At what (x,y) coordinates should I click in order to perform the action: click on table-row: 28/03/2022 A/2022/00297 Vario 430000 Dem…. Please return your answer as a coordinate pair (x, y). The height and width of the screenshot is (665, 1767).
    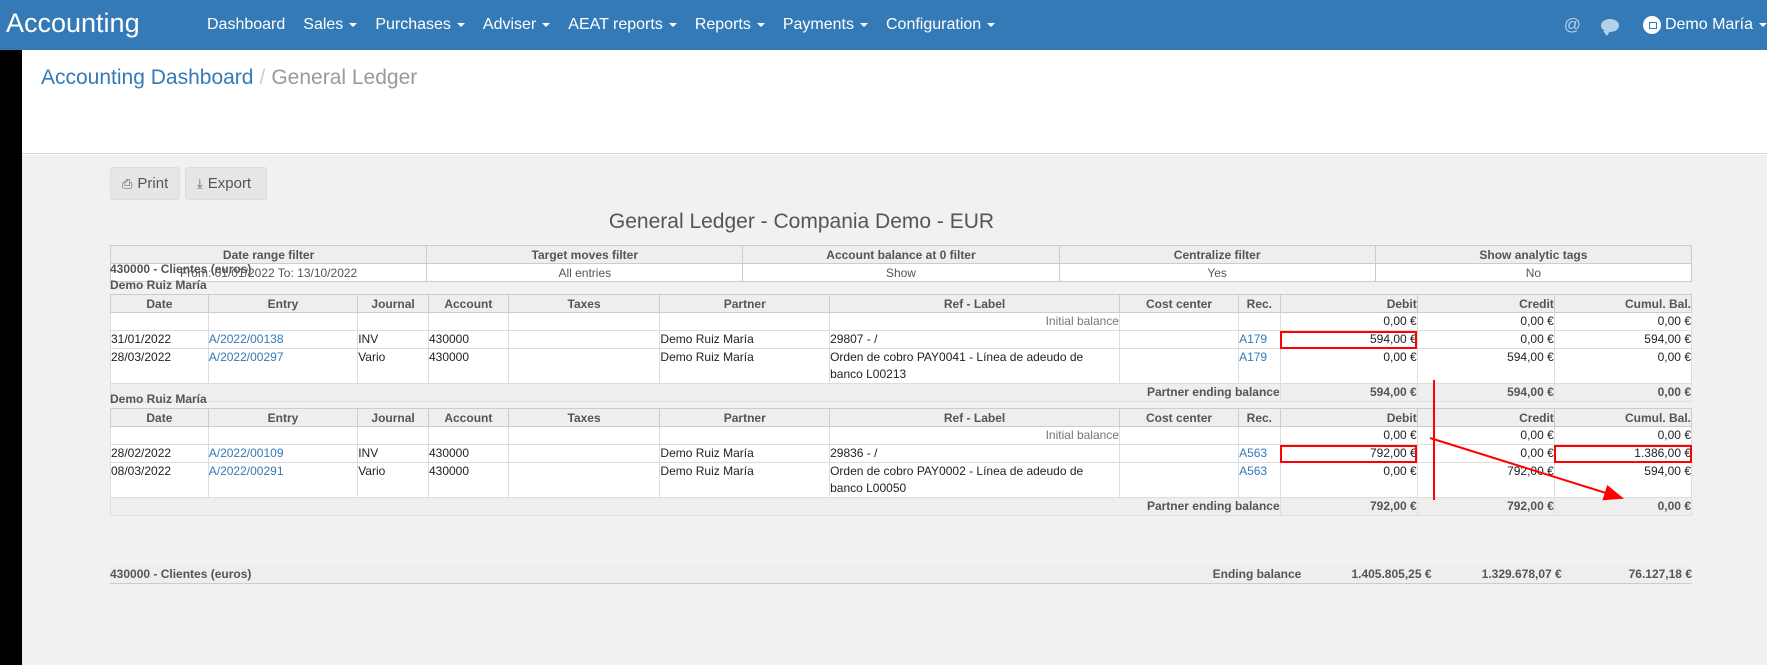
    Looking at the image, I should click on (901, 366).